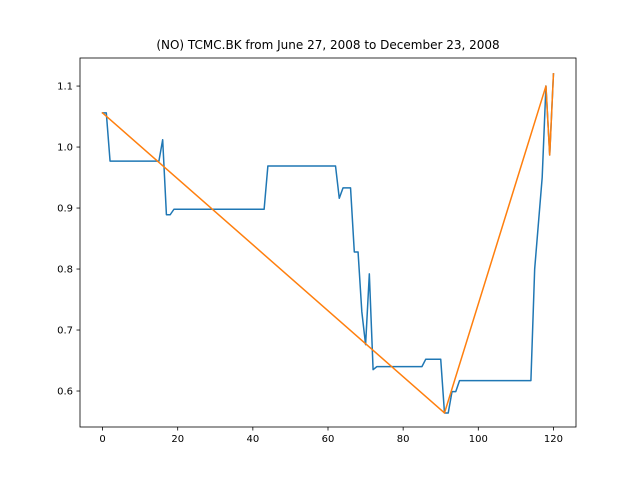 This screenshot has height=480, width=640. What do you see at coordinates (328, 439) in the screenshot?
I see `x-tick-label: 60` at bounding box center [328, 439].